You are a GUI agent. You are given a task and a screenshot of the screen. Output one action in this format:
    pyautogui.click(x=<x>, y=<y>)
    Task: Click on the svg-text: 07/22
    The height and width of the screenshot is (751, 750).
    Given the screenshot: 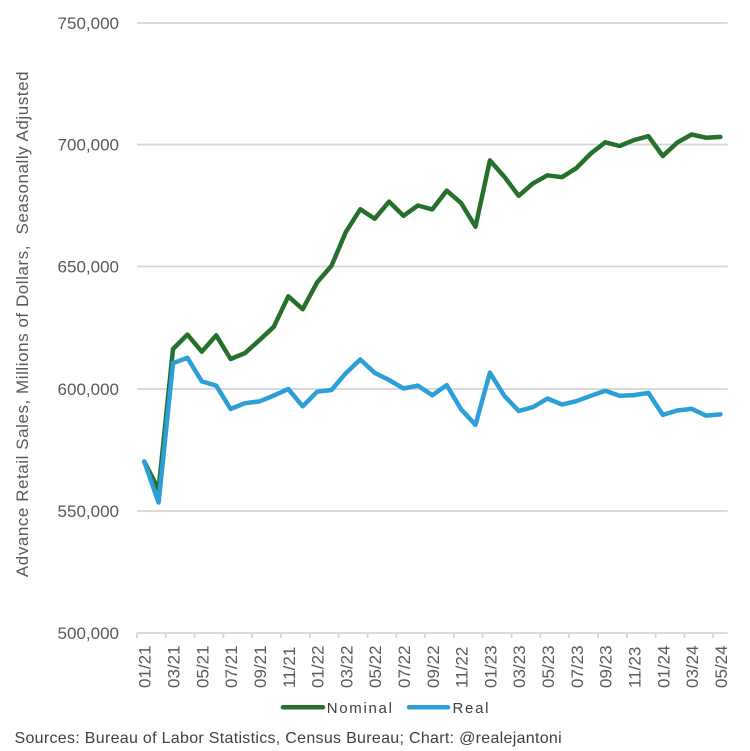 What is the action you would take?
    pyautogui.click(x=404, y=666)
    